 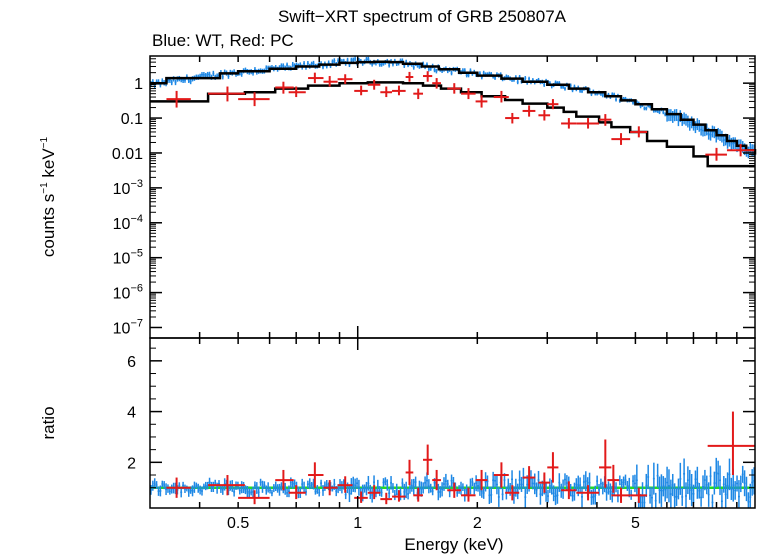 What do you see at coordinates (128, 293) in the screenshot?
I see `top-y-tick-label: 10⁻⁶` at bounding box center [128, 293].